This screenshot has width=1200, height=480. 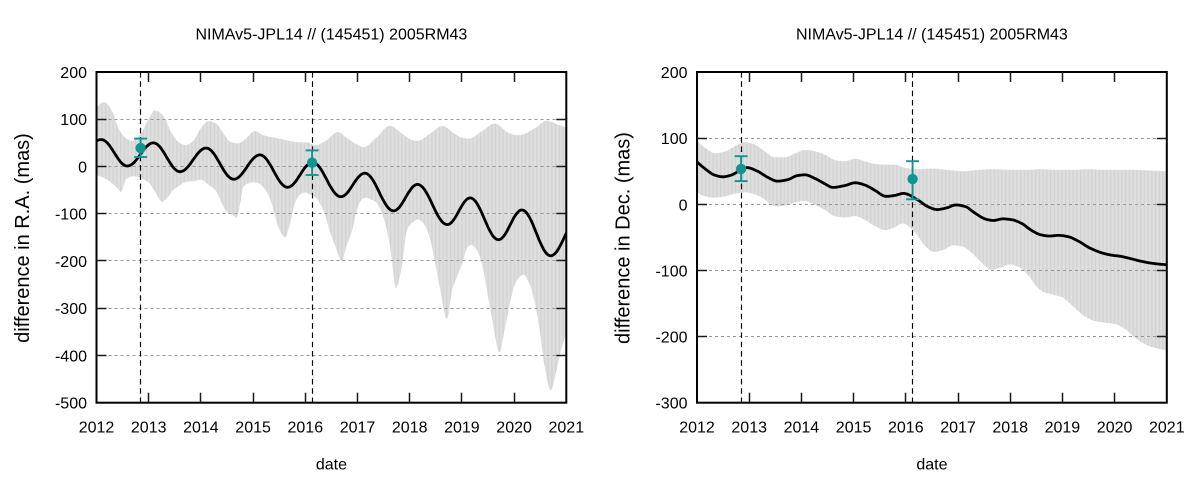 What do you see at coordinates (623, 238) in the screenshot?
I see `svg-text: difference in Dec. (mas)` at bounding box center [623, 238].